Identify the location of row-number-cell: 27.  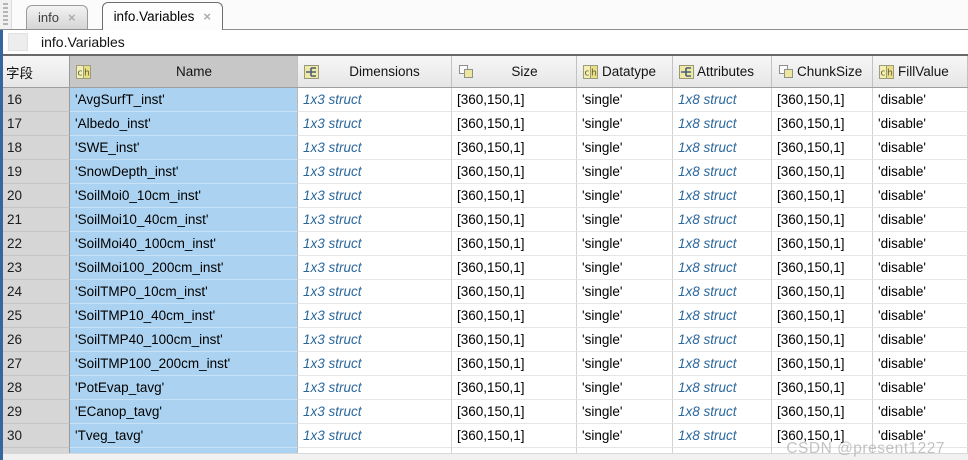
(35, 364).